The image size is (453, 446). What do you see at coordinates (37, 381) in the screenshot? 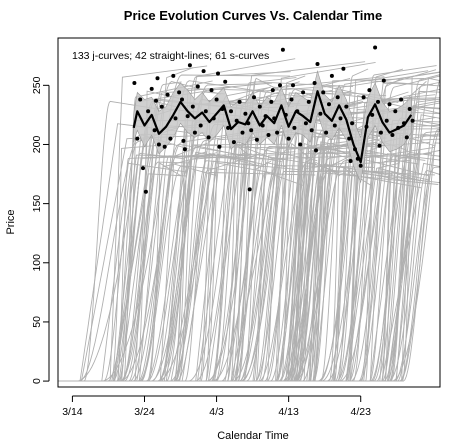
I see `y-tick-label: 0` at bounding box center [37, 381].